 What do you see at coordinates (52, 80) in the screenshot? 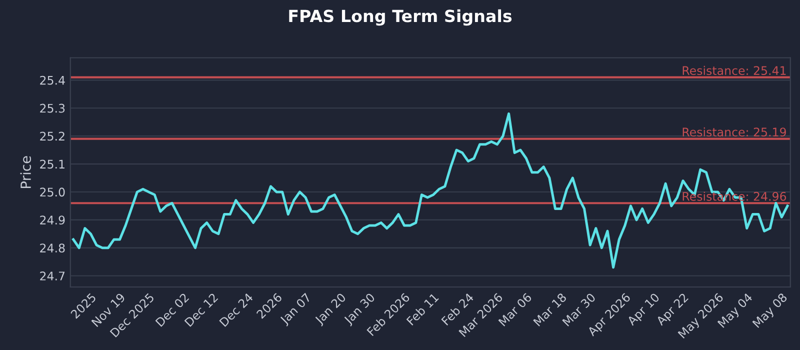
I see `y-tick-label: 25.4` at bounding box center [52, 80].